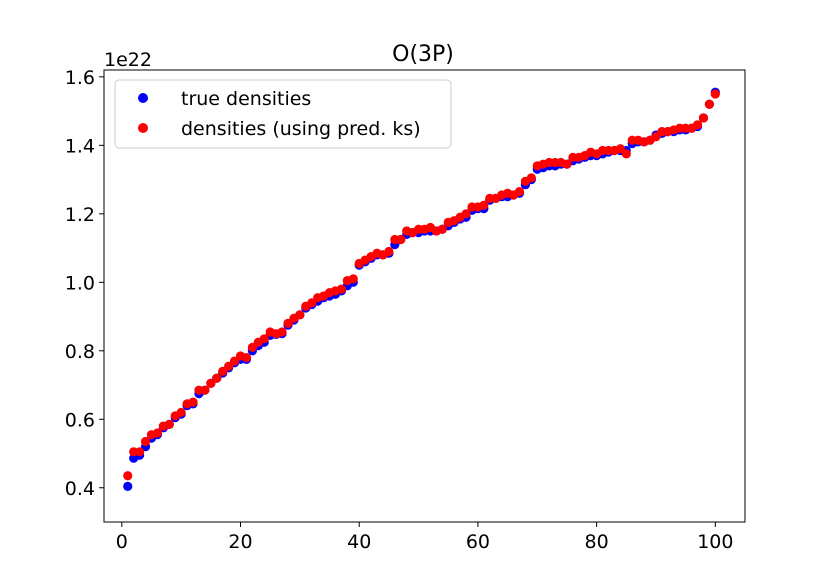 This screenshot has height=585, width=827. What do you see at coordinates (359, 542) in the screenshot?
I see `x-tick-label: 40` at bounding box center [359, 542].